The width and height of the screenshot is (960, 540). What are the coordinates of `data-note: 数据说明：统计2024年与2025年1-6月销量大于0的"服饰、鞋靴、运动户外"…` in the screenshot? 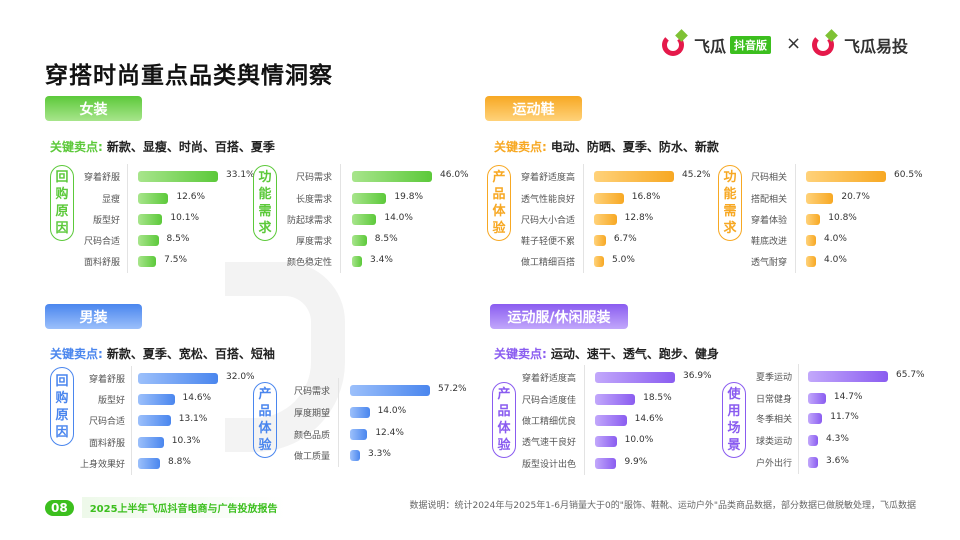 It's located at (662, 506).